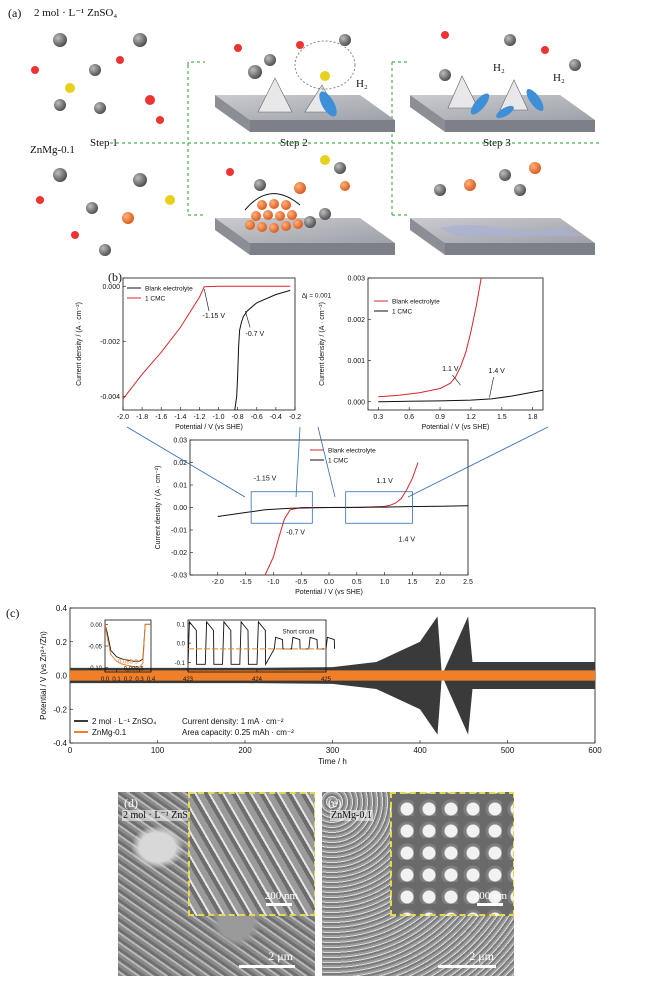  What do you see at coordinates (158, 750) in the screenshot?
I see `x-tick-label: 100` at bounding box center [158, 750].